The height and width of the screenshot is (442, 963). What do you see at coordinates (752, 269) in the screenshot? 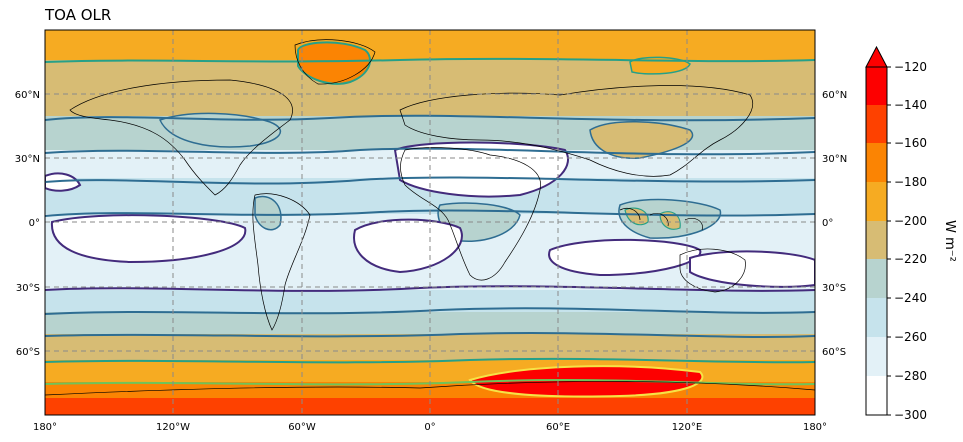
I see `south-pacific-clear-region` at bounding box center [752, 269].